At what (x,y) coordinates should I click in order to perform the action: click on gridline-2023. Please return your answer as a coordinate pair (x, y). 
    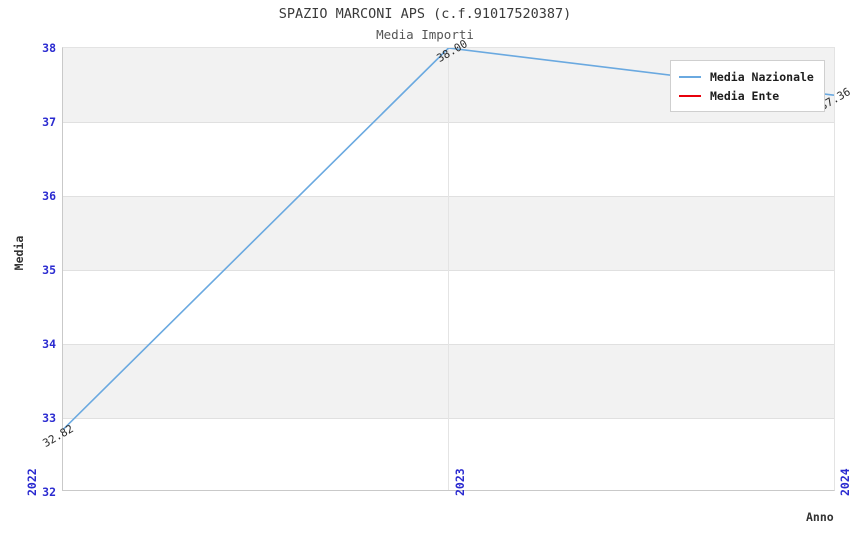
    Looking at the image, I should click on (448, 269).